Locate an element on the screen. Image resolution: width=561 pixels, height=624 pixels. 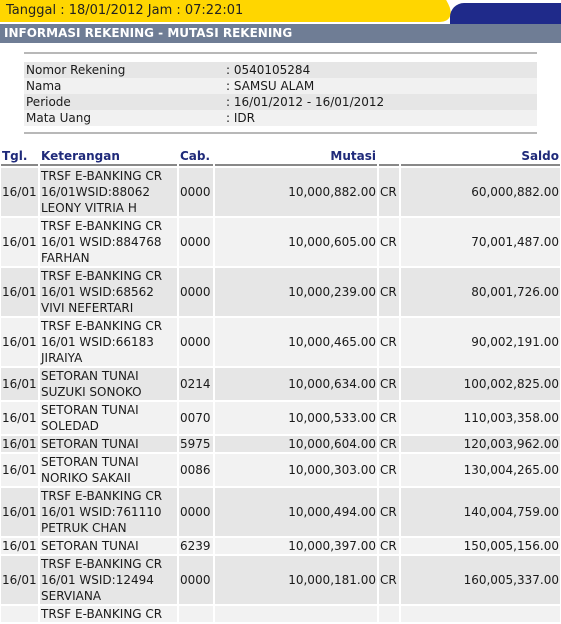
description-line: 16/01 WSID:761110 is located at coordinates (101, 512).